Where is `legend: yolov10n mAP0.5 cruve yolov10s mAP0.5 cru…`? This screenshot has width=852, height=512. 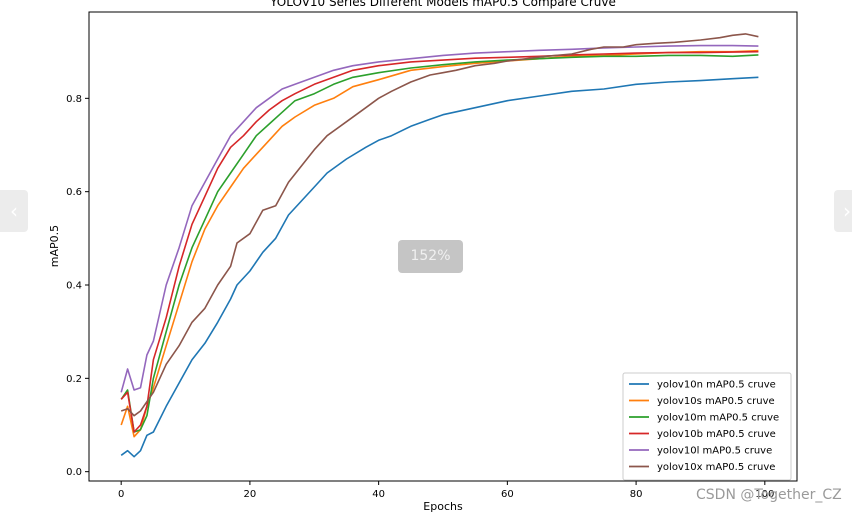 legend: yolov10n mAP0.5 cruve yolov10s mAP0.5 cru… is located at coordinates (707, 426).